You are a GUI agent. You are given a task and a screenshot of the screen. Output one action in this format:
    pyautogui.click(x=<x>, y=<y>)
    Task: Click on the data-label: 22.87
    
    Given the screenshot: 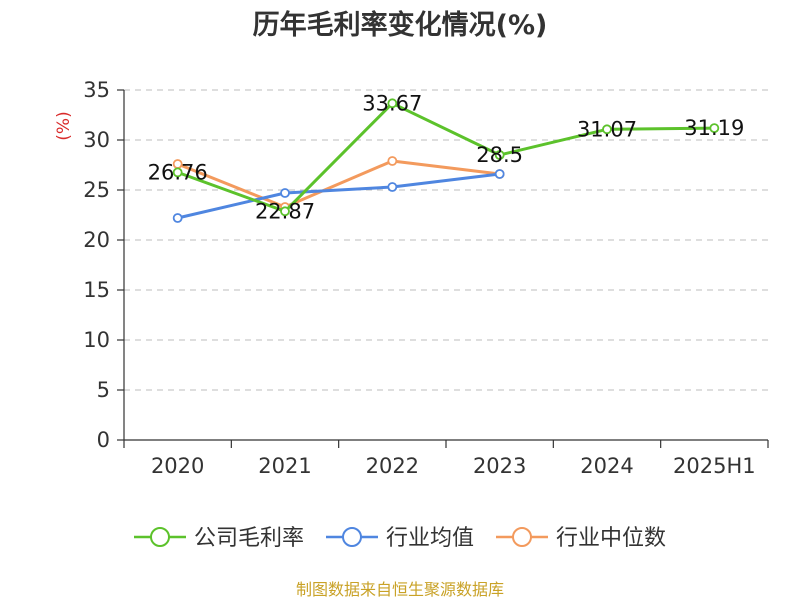 What is the action you would take?
    pyautogui.click(x=285, y=211)
    